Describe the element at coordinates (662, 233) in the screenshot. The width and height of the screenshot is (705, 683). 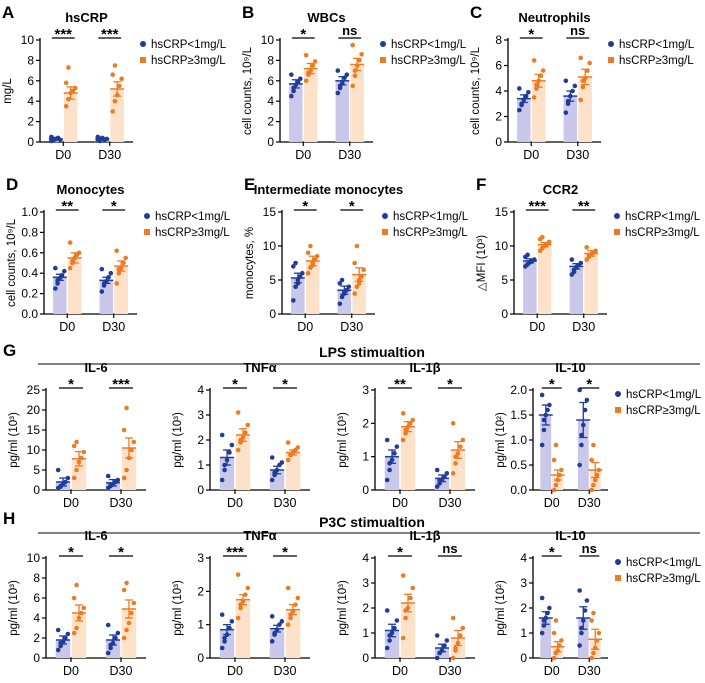
I see `panel-f-legend-label-high: hsCRP≥3mg/L` at that location.